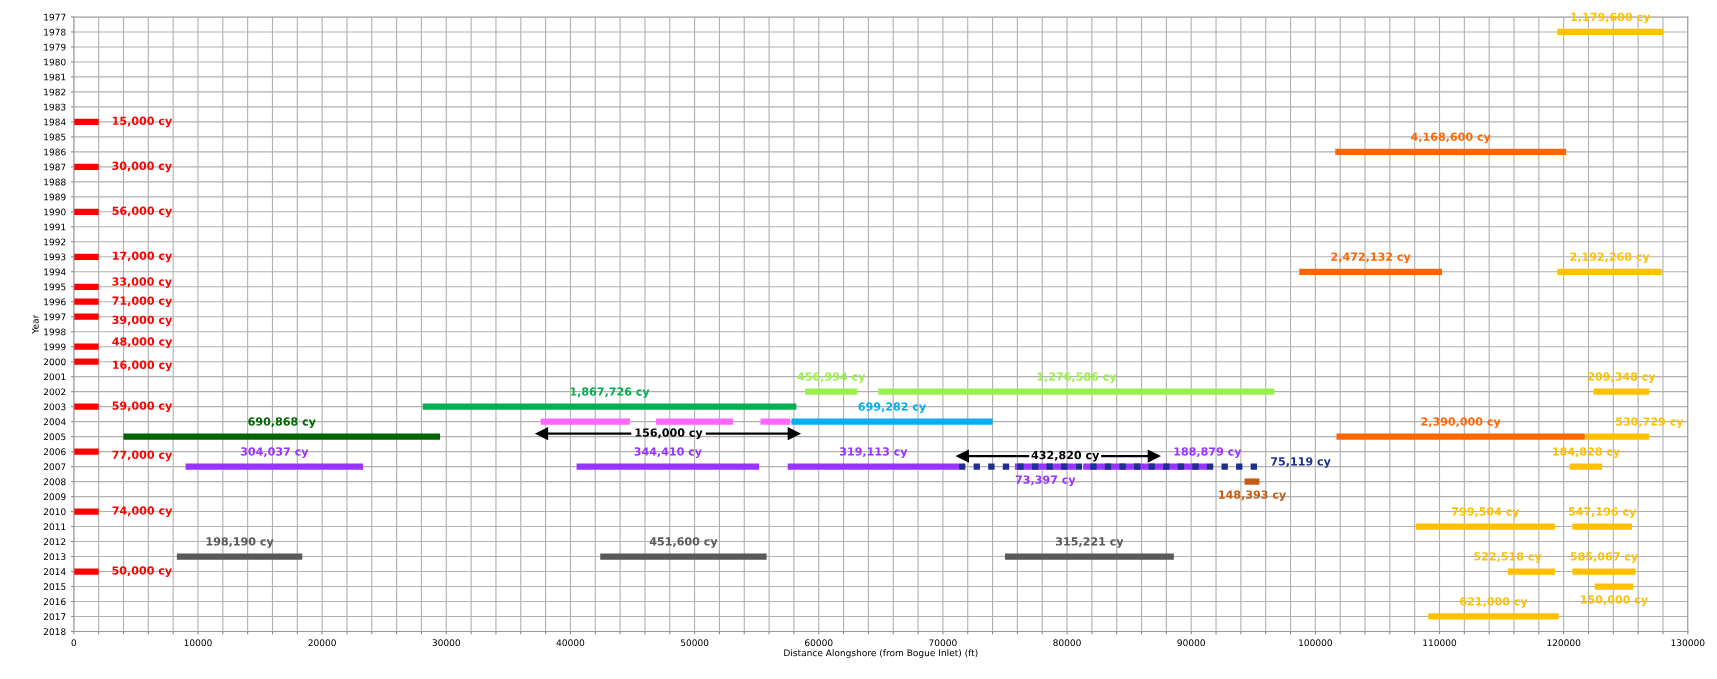 The width and height of the screenshot is (1717, 679). I want to click on series-label: 2,390,000 cy, so click(1461, 422).